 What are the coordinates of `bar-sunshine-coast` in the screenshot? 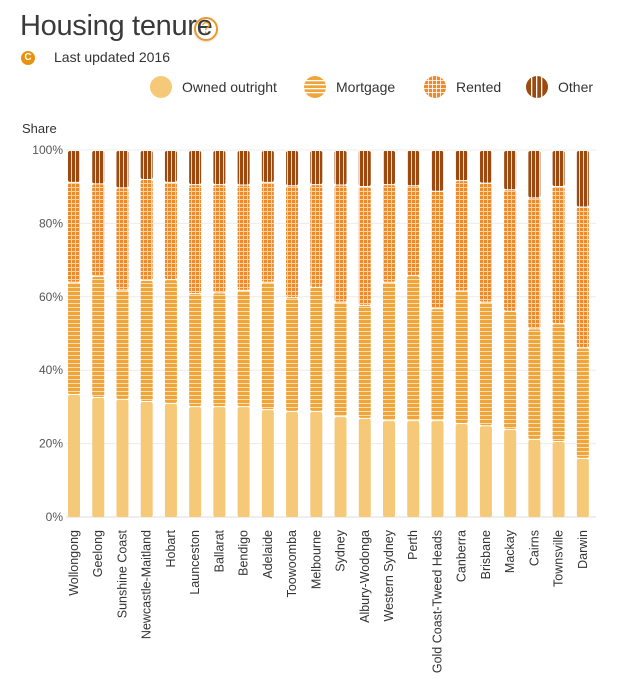 It's located at (122, 334).